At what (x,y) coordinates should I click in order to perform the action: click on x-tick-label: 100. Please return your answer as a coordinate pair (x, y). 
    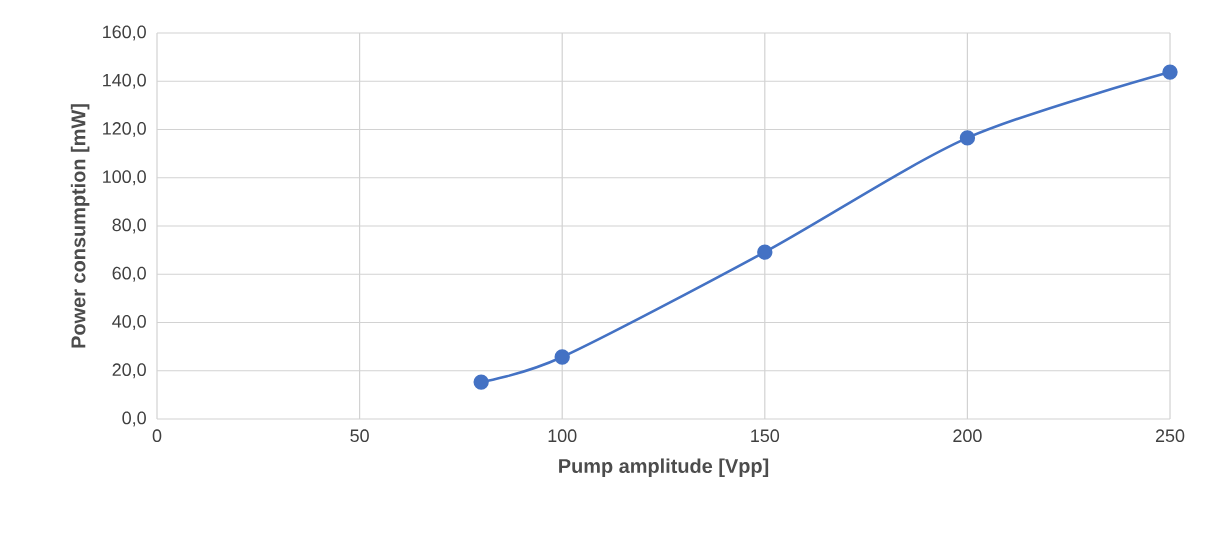
    Looking at the image, I should click on (562, 436).